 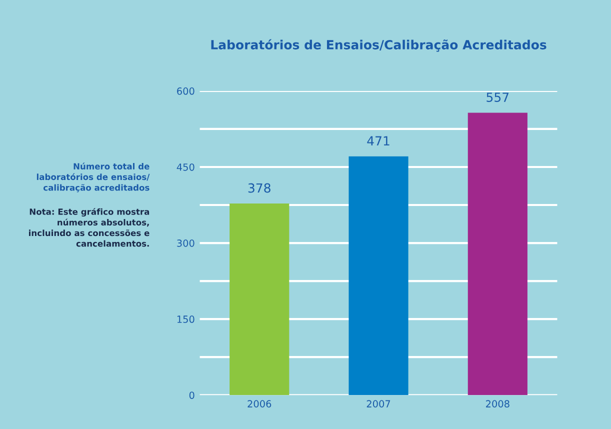 What do you see at coordinates (185, 243) in the screenshot?
I see `y-tick-label: 300` at bounding box center [185, 243].